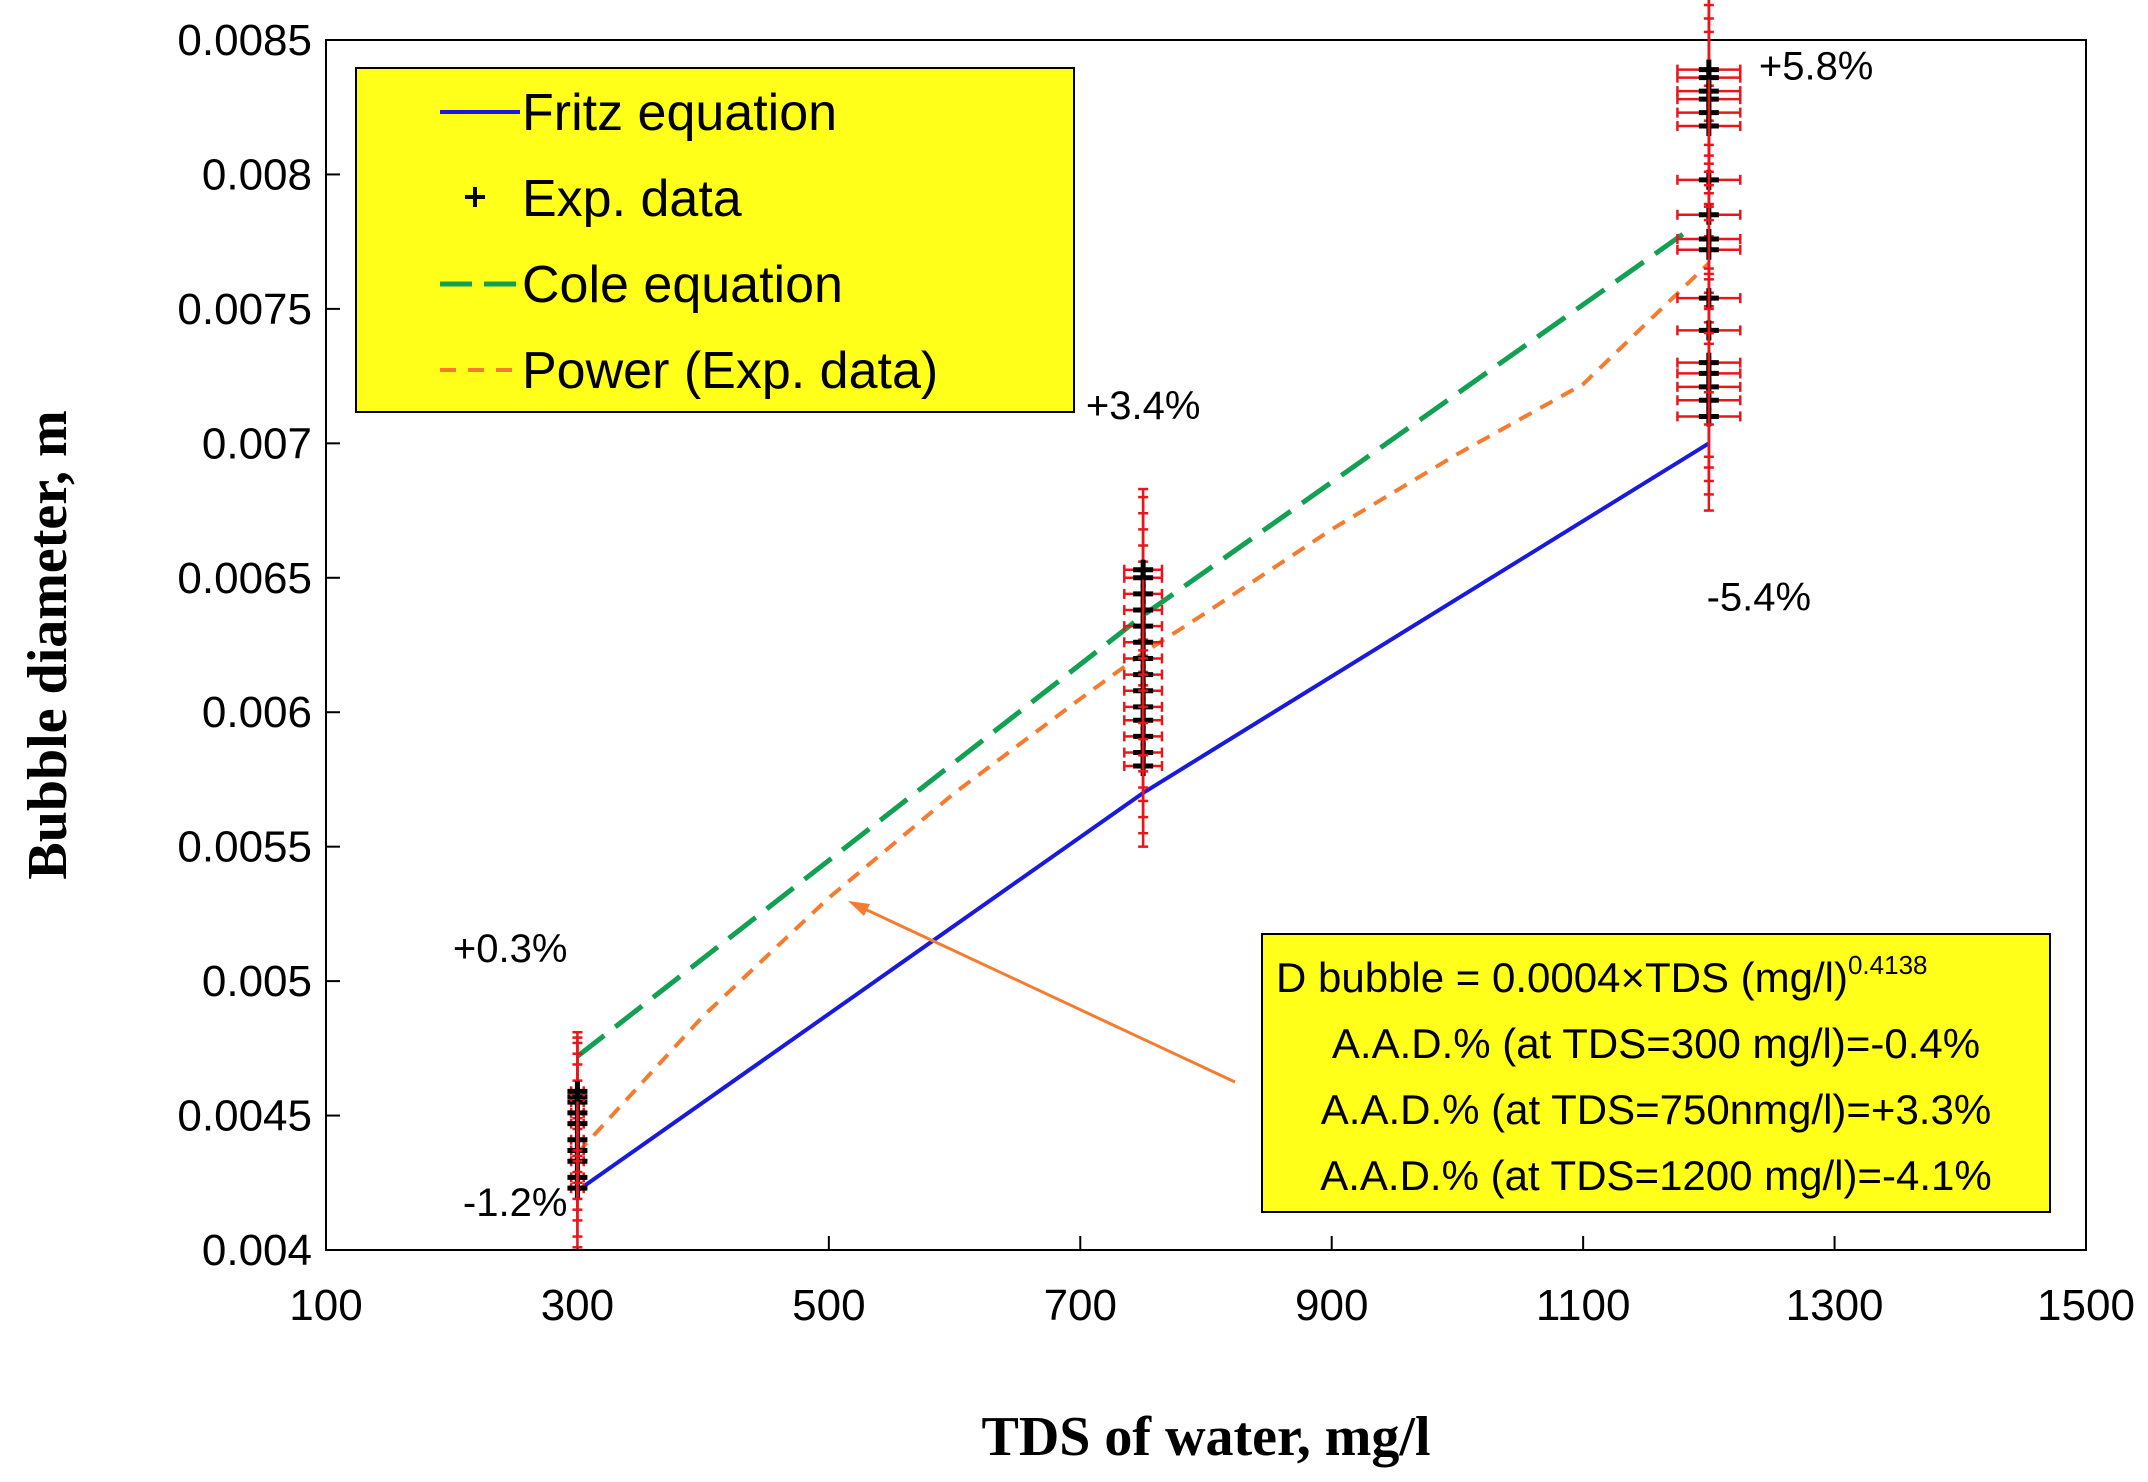 Image resolution: width=2148 pixels, height=1482 pixels. What do you see at coordinates (1656, 1043) in the screenshot?
I see `equation-line-2: A.A.D.% (at TDS=300 mg/l)=-0.4%` at bounding box center [1656, 1043].